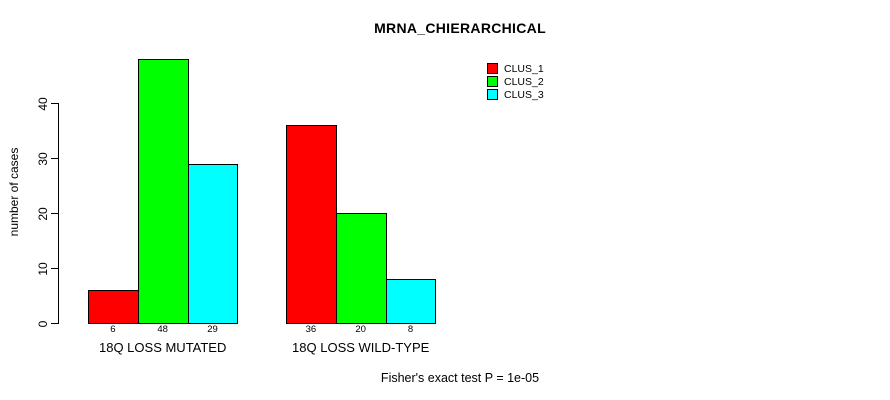 The image size is (890, 400). What do you see at coordinates (43, 103) in the screenshot?
I see `y-axis-tick-label: 40` at bounding box center [43, 103].